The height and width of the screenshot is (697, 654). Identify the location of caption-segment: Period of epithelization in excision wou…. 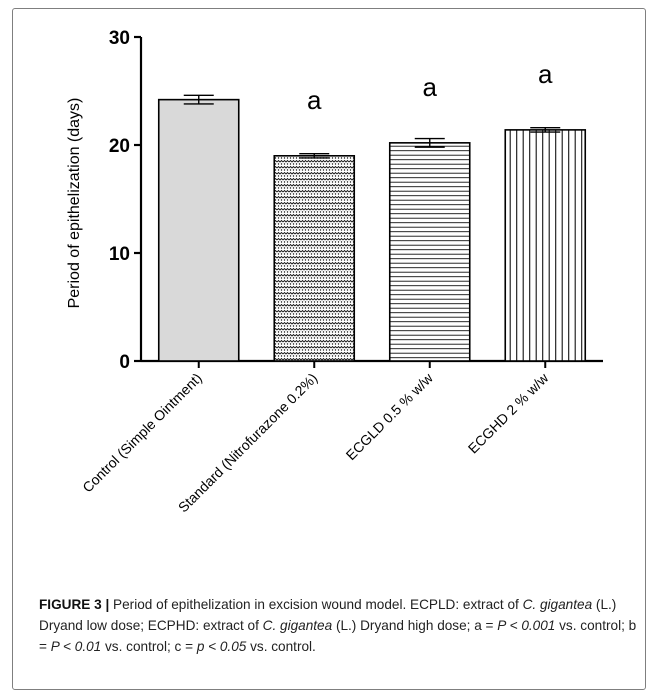
(316, 604).